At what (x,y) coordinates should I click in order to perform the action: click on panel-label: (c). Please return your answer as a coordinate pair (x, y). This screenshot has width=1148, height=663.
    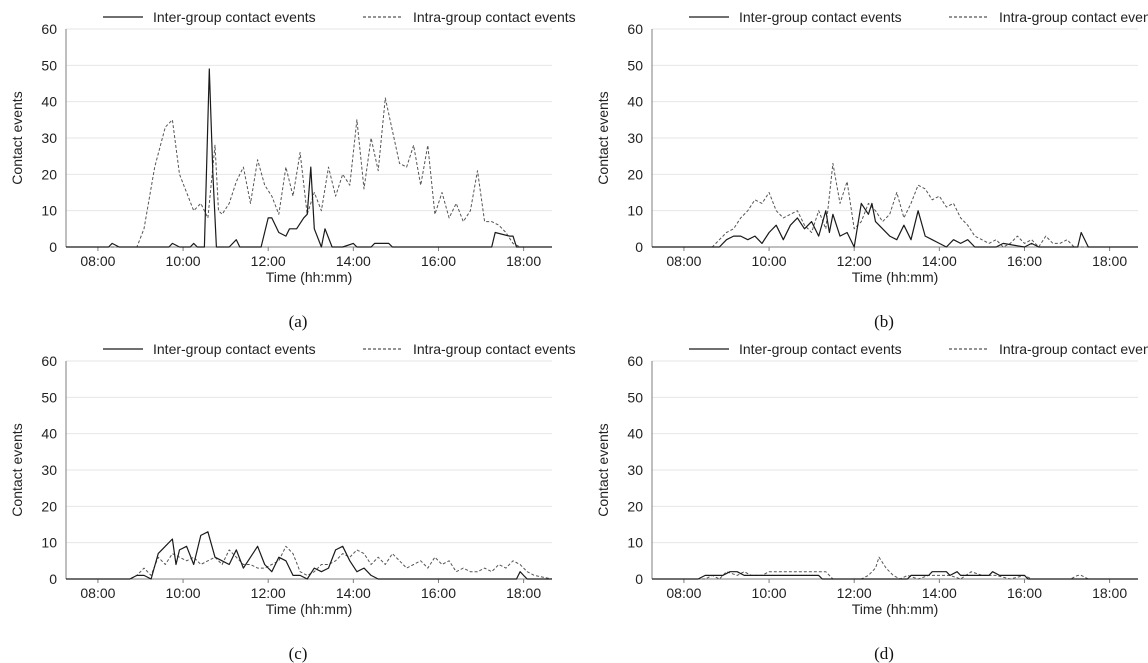
    Looking at the image, I should click on (298, 653).